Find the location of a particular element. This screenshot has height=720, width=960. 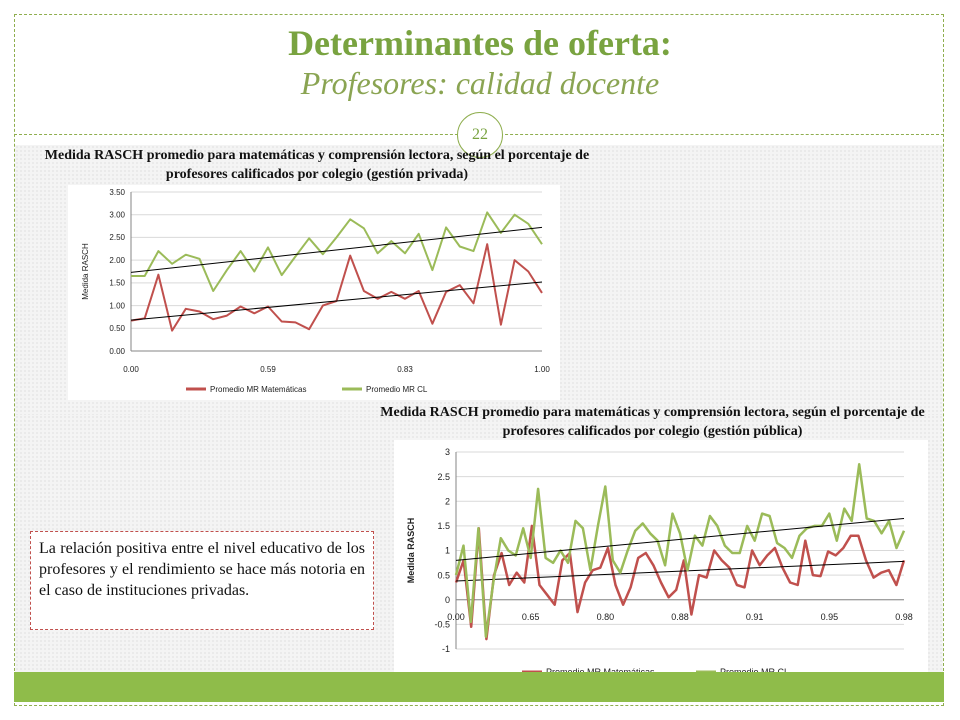

y-tick-label: 0 is located at coordinates (447, 600).